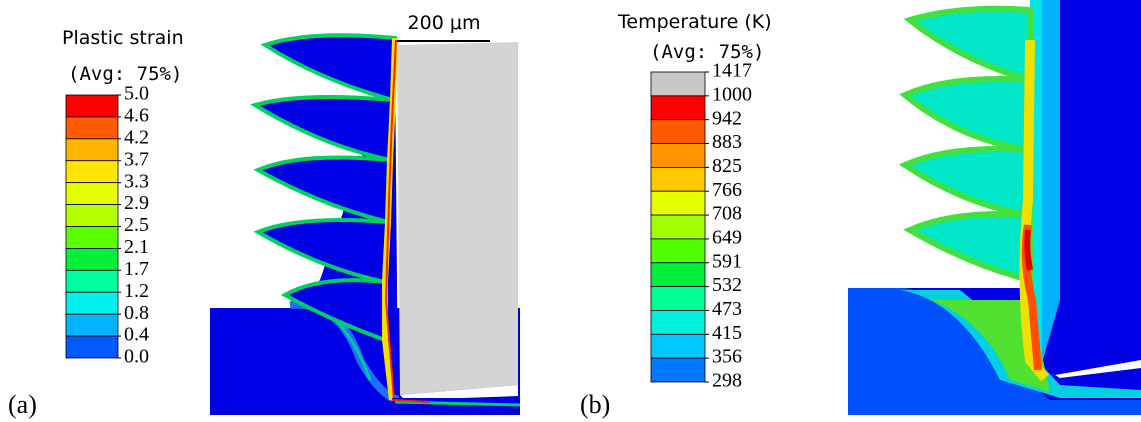 Image resolution: width=1141 pixels, height=422 pixels. What do you see at coordinates (727, 118) in the screenshot?
I see `legend-level: 942` at bounding box center [727, 118].